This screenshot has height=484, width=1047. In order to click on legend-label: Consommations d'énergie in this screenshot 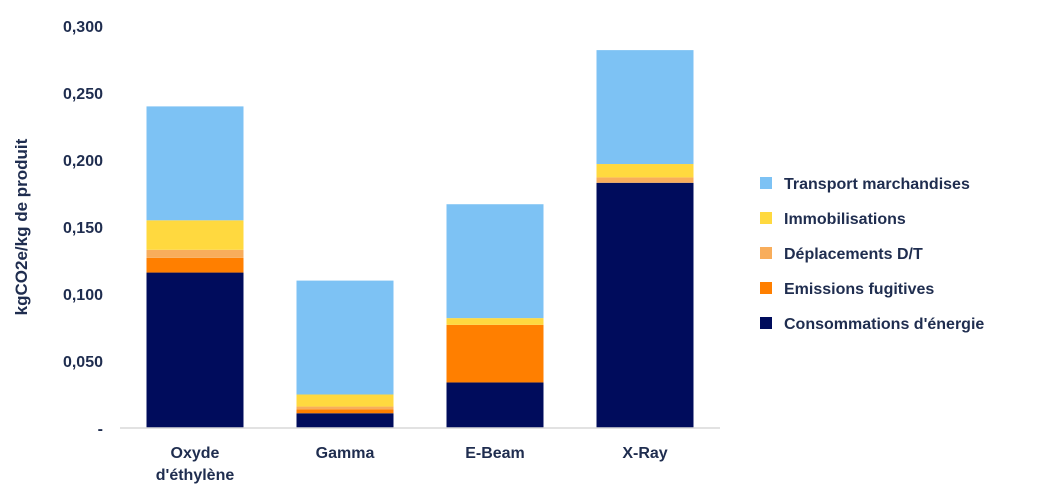, I will do `click(884, 324)`.